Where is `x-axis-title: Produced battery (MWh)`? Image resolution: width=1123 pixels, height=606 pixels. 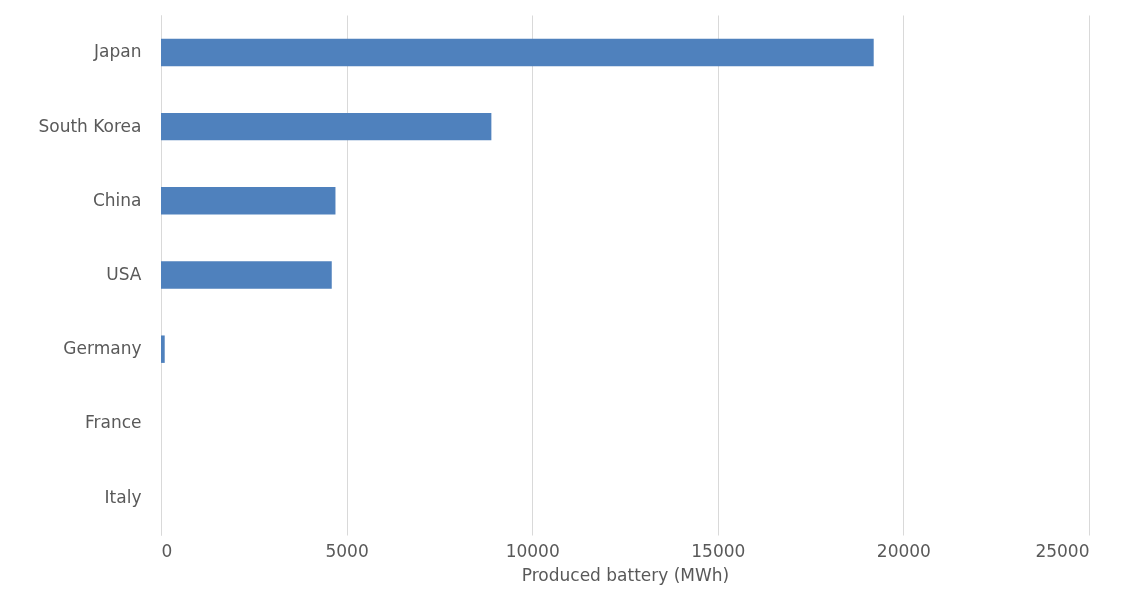
x-axis-title: Produced battery (MWh) is located at coordinates (625, 574).